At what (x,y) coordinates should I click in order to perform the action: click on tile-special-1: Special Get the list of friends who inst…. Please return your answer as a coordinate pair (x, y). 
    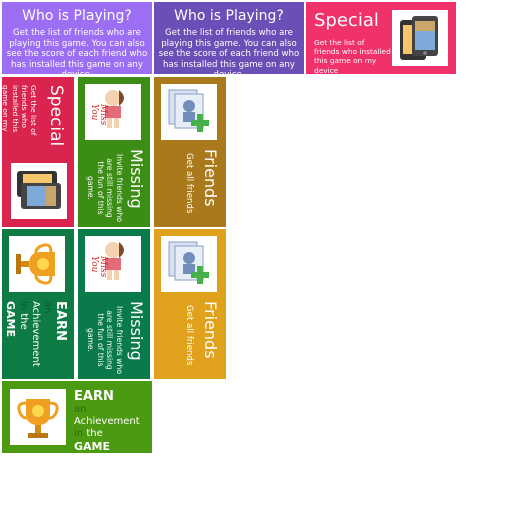
    Looking at the image, I should click on (381, 38).